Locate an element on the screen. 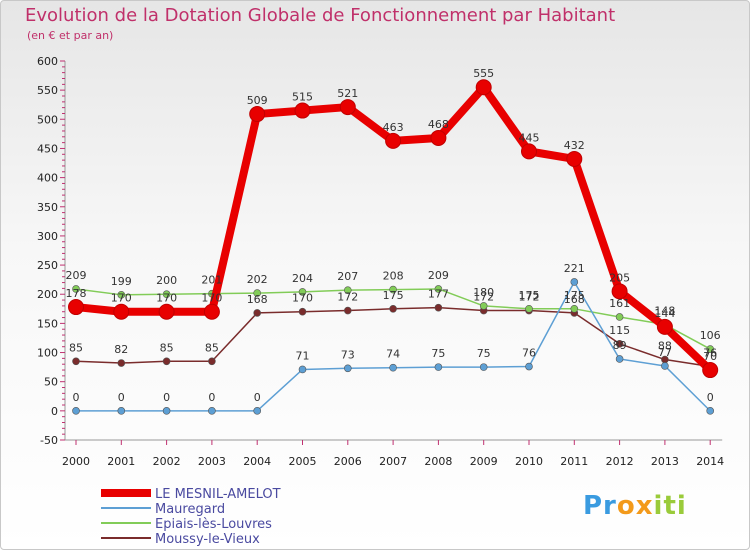 The width and height of the screenshot is (750, 550). data-label: 209 is located at coordinates (76, 275).